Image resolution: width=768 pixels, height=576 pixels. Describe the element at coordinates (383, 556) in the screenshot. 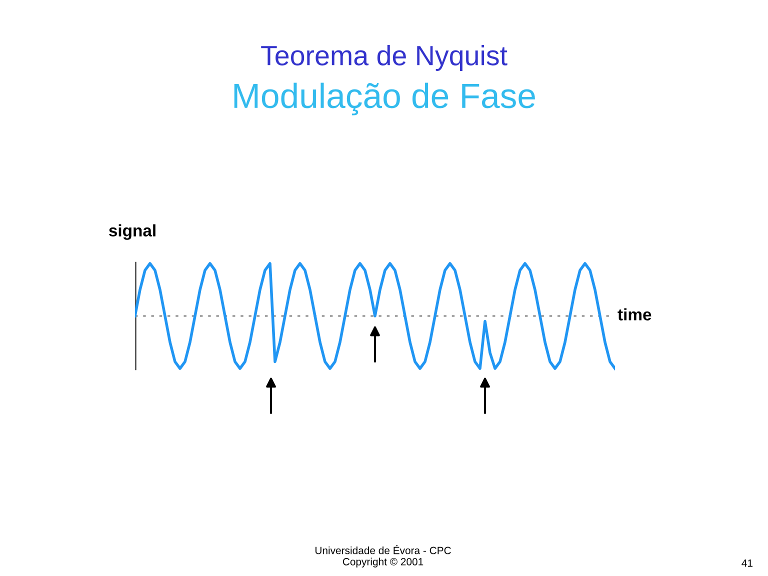

I see `text: Universidade de Évora - CPC Copyright © 2001` at that location.